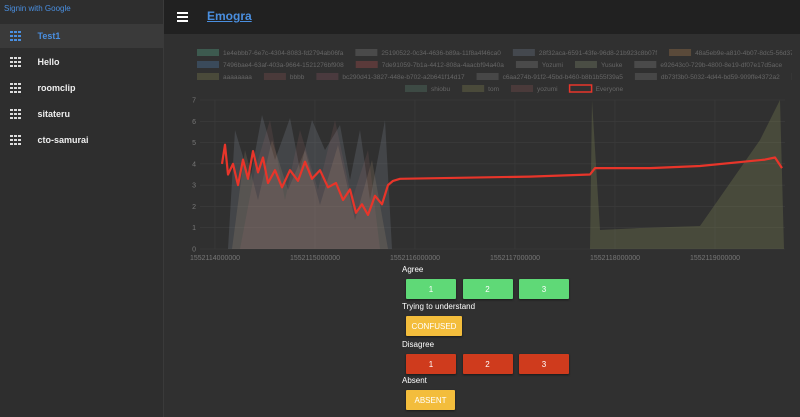 This screenshot has height=417, width=800. I want to click on group-label: Trying to understand, so click(439, 306).